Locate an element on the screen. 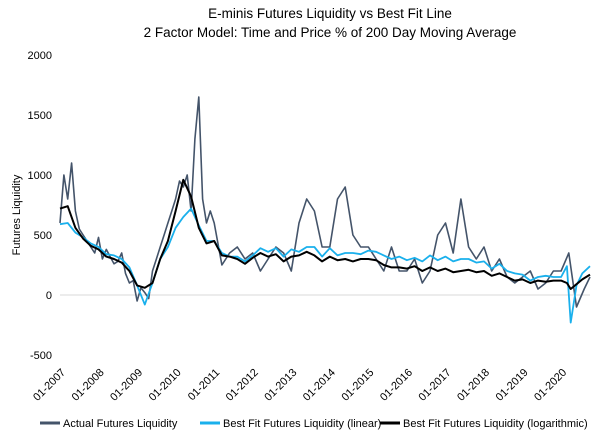 The width and height of the screenshot is (600, 435). x-tick-label: 01-2020 is located at coordinates (550, 385).